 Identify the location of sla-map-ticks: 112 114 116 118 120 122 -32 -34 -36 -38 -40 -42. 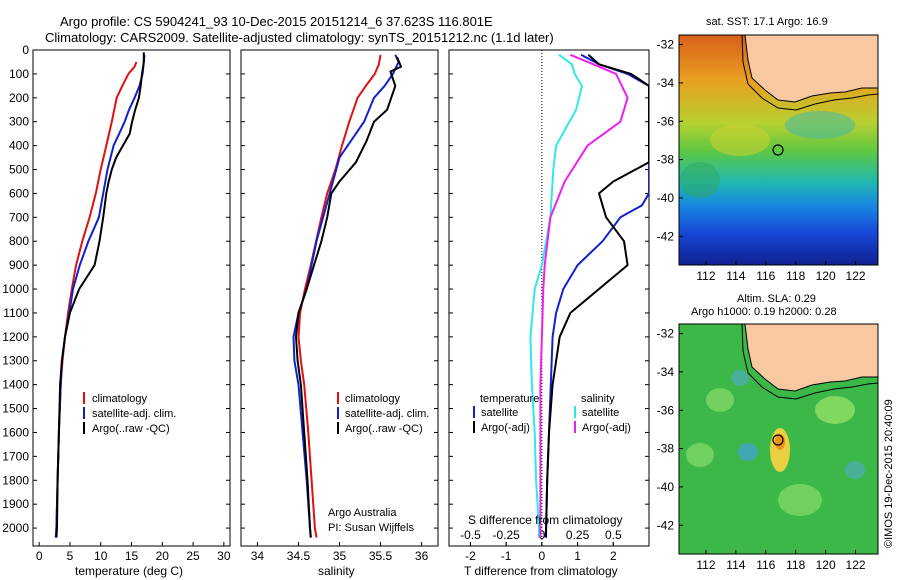
(761, 449).